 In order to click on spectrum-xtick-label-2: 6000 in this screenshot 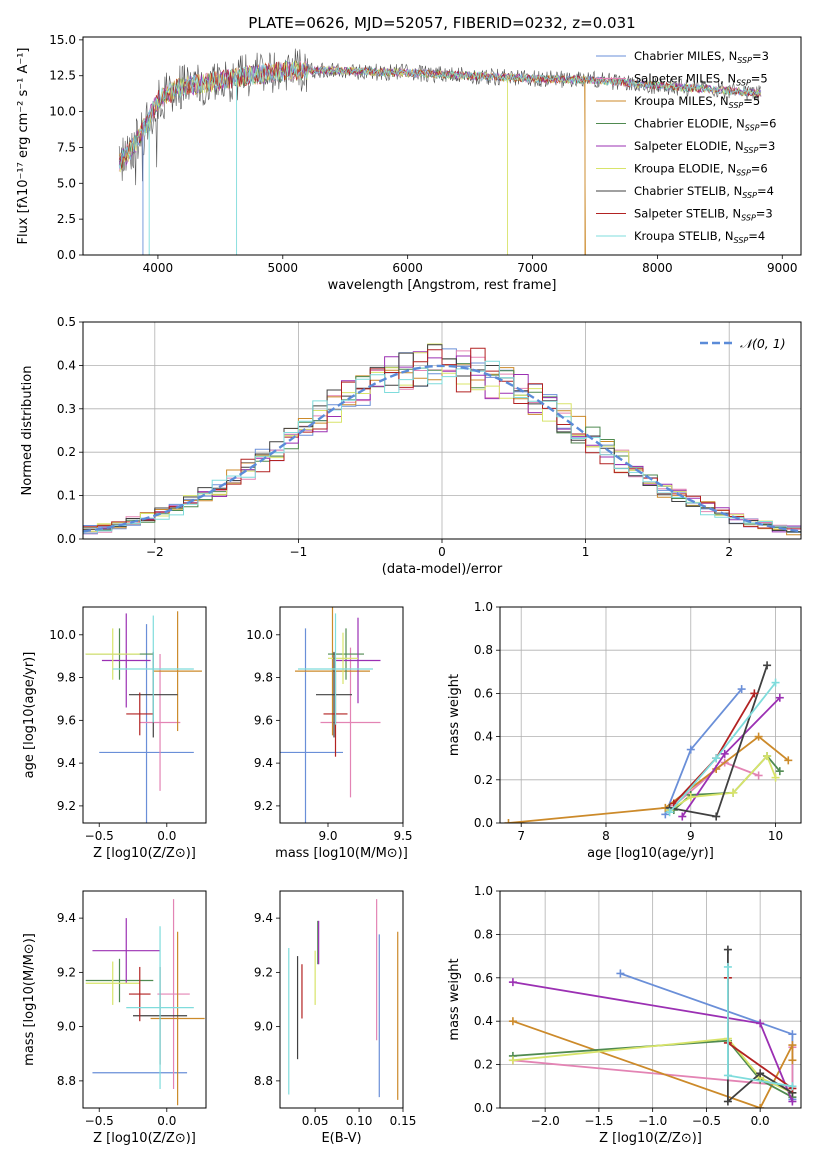, I will do `click(407, 268)`.